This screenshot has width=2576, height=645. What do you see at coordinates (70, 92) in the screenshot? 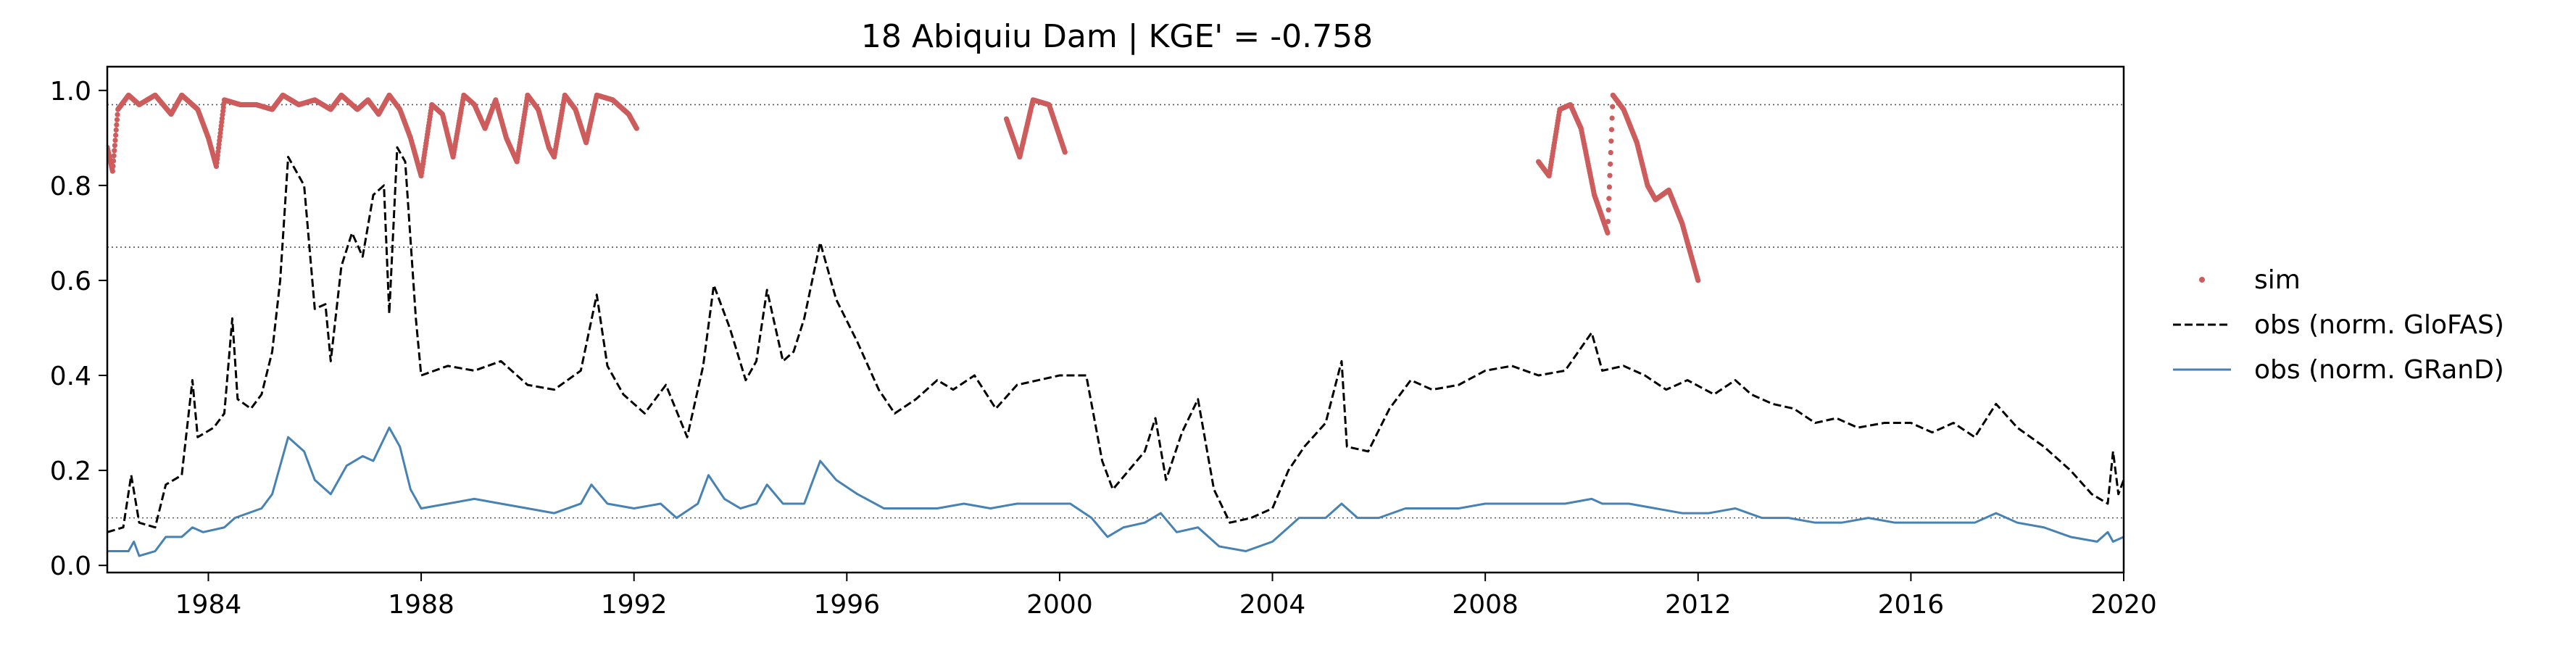
I see `y-tick-label: 1.0` at bounding box center [70, 92].